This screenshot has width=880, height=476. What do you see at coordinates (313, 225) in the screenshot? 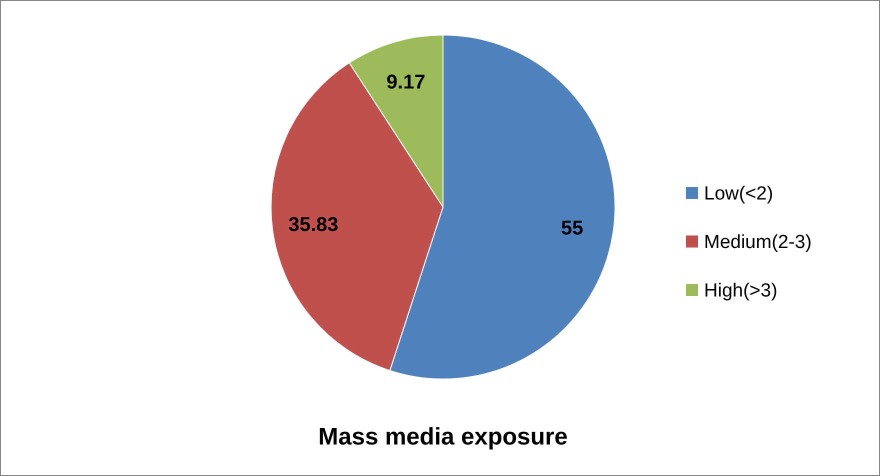
I see `data-label: 35.83` at bounding box center [313, 225].